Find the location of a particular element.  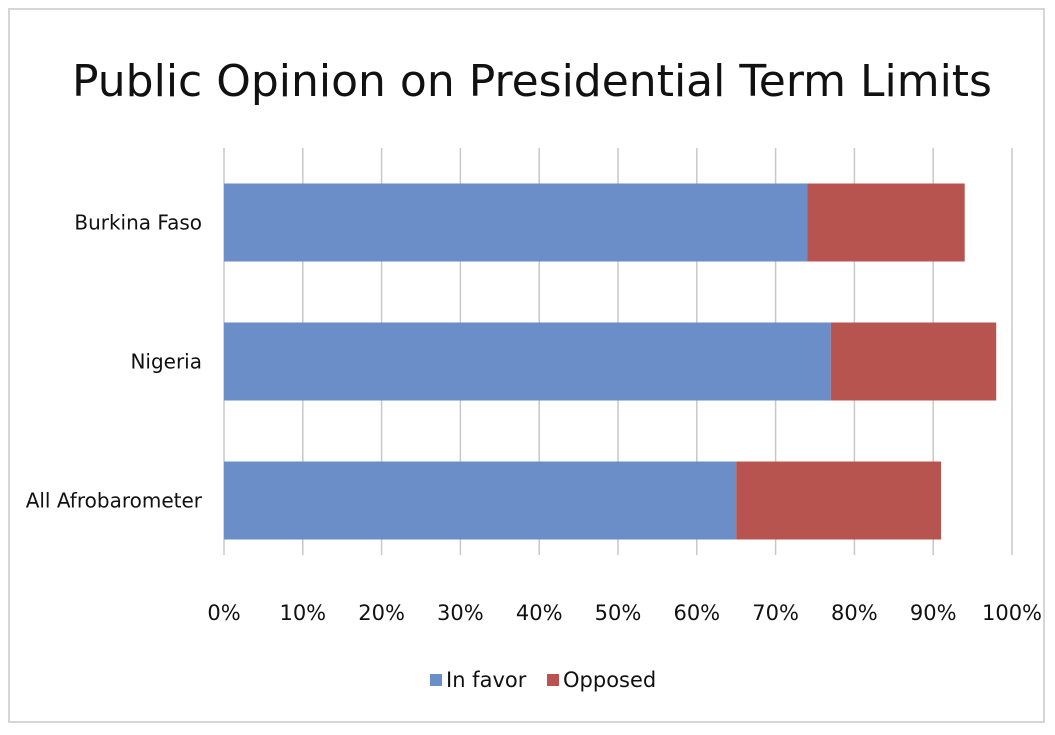

x-tick-label: 90% is located at coordinates (933, 613).